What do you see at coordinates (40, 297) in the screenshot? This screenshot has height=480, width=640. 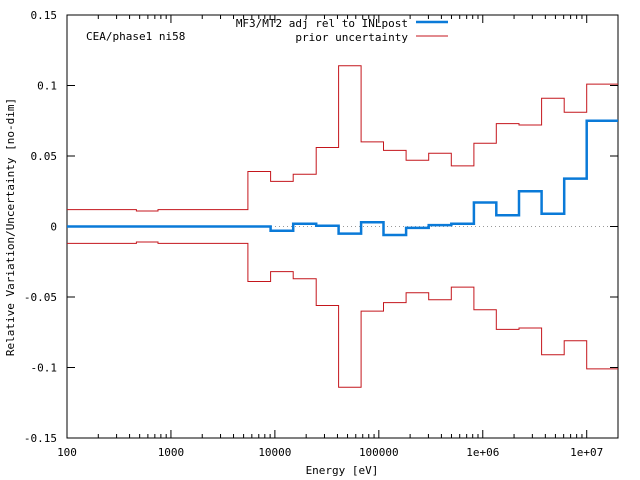 I see `y-tick-label: -0.05` at bounding box center [40, 297].